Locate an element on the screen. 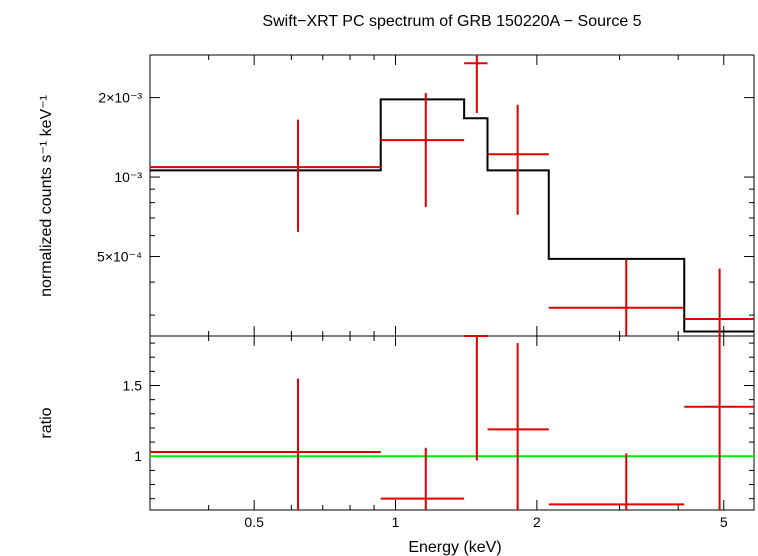  x-tick-label: 1 is located at coordinates (396, 522).